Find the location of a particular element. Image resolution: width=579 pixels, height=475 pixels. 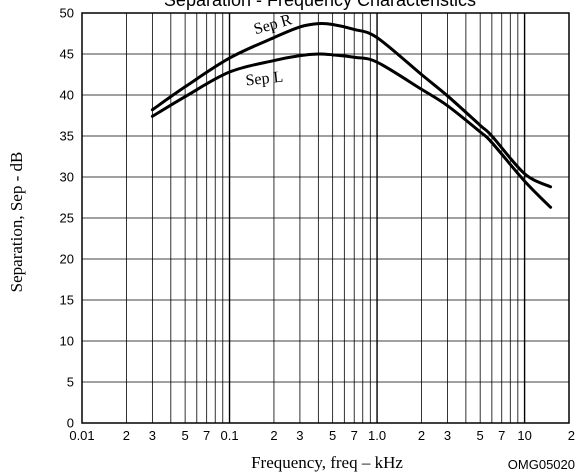

y-tick-labels: 0 5 10 15 20 25 30 35 40 45 50 is located at coordinates (67, 218).